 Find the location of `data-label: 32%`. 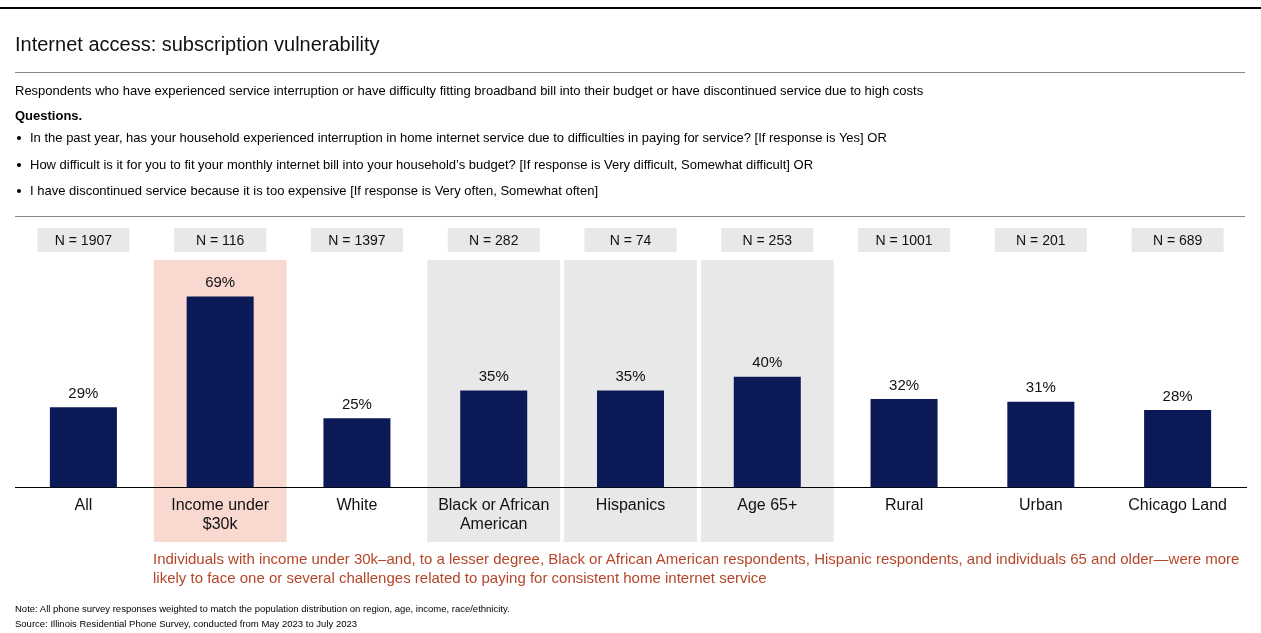

data-label: 32% is located at coordinates (904, 384).